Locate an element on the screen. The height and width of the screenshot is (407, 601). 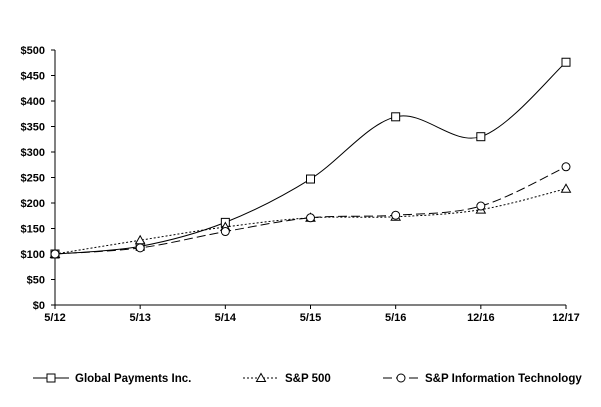
y-tick-label: $400 is located at coordinates (33, 102).